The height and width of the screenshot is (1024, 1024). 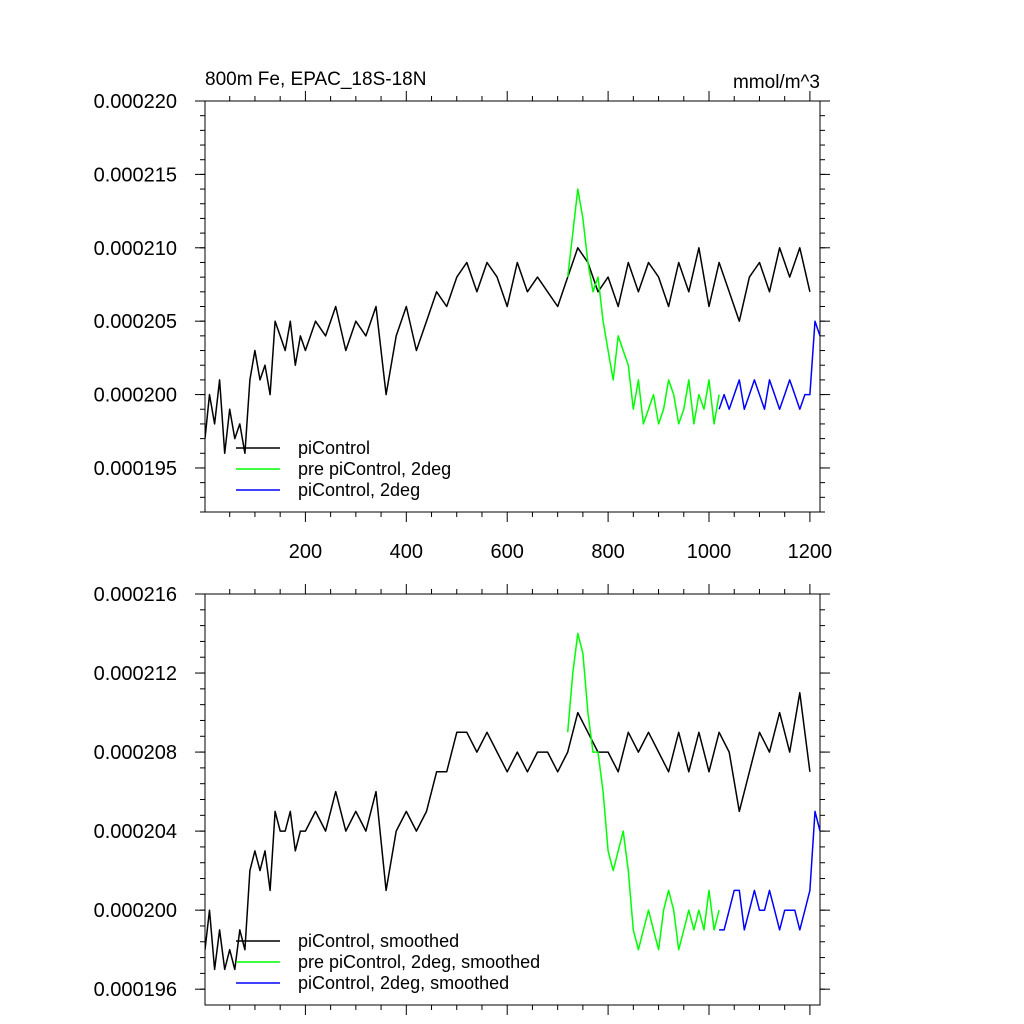 What do you see at coordinates (810, 552) in the screenshot?
I see `x-tick-label: 1200` at bounding box center [810, 552].